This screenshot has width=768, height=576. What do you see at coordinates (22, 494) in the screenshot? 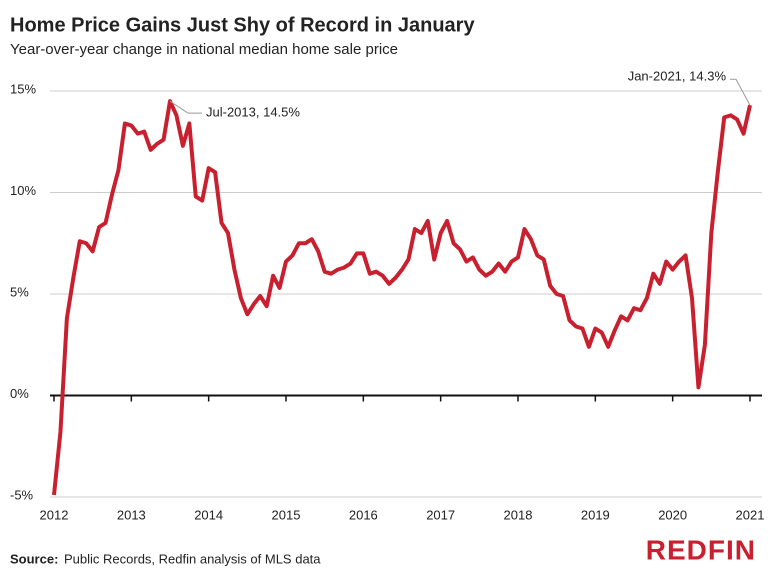
I see `y-tick-label: -5%` at bounding box center [22, 494].